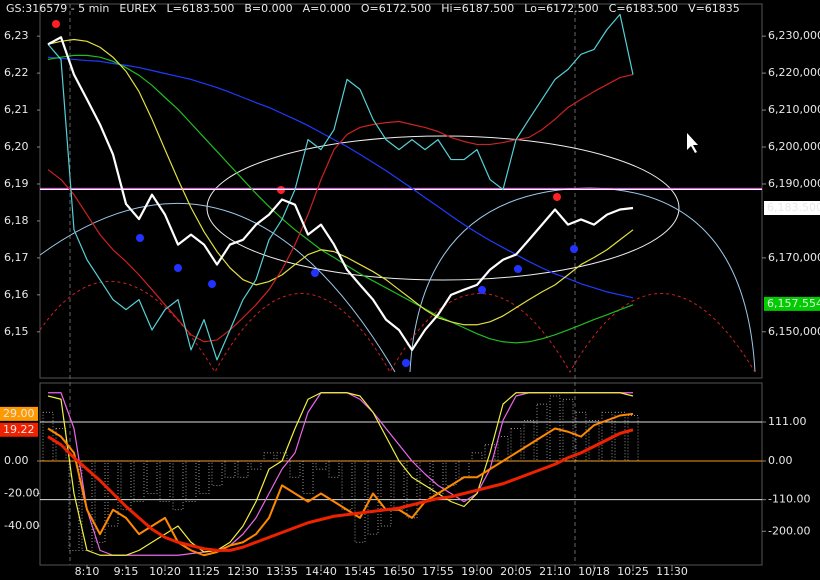 Image resolution: width=820 pixels, height=580 pixels. Describe the element at coordinates (243, 571) in the screenshot. I see `x-tick-label: 12:30` at that location.